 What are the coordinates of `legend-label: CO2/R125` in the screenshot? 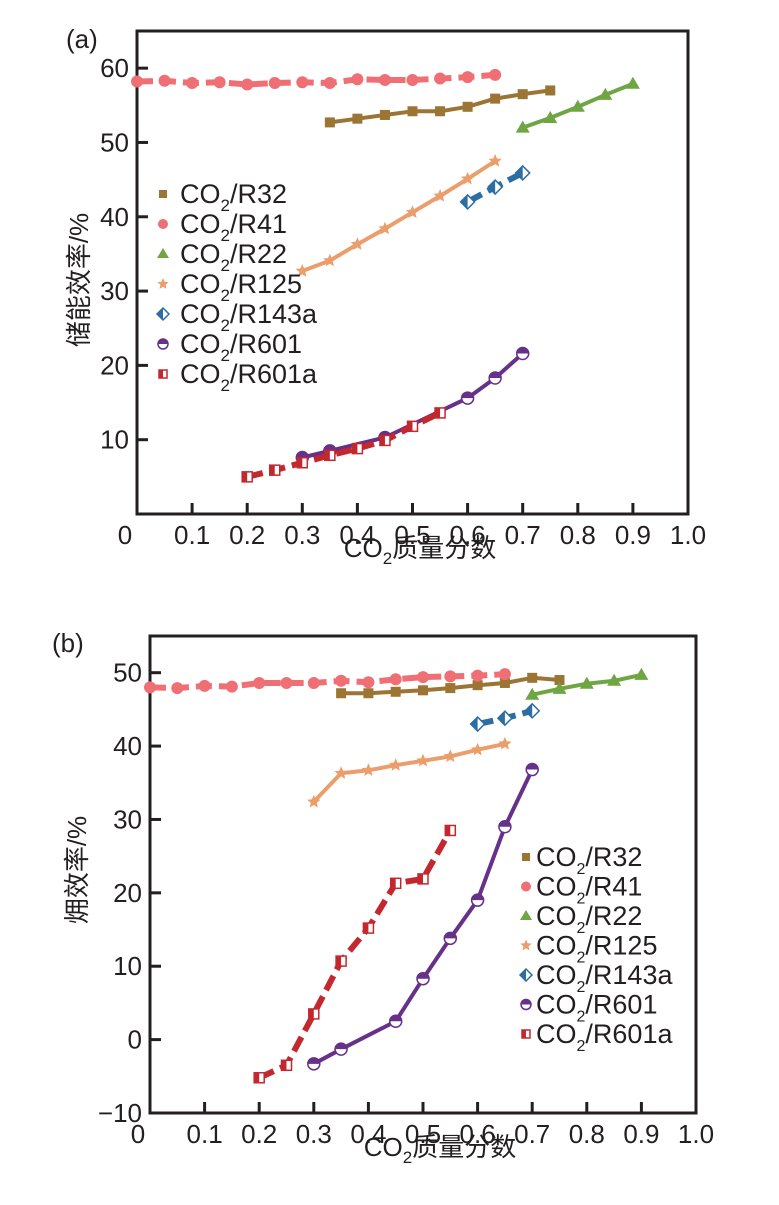 It's located at (241, 287).